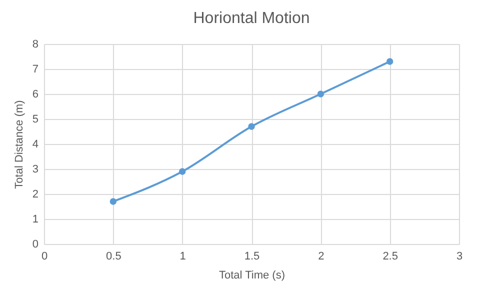  What do you see at coordinates (321, 256) in the screenshot?
I see `x-tick-label: 2` at bounding box center [321, 256].